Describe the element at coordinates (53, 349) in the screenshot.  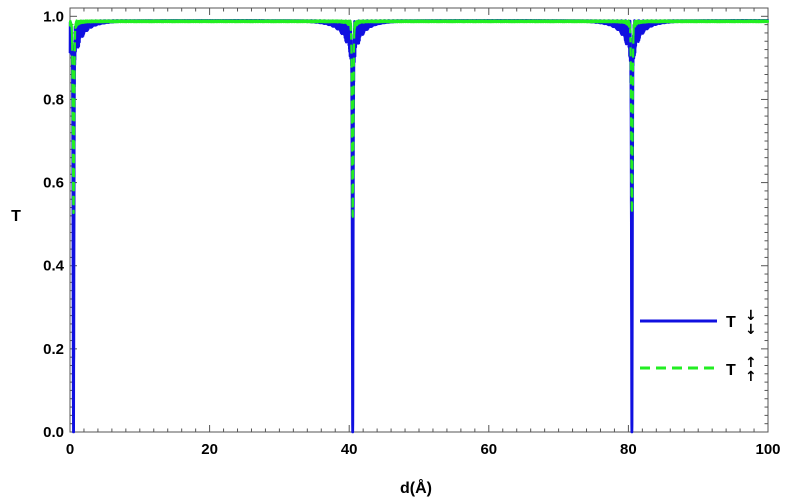
I see `y-tick-label: 0.2` at that location.